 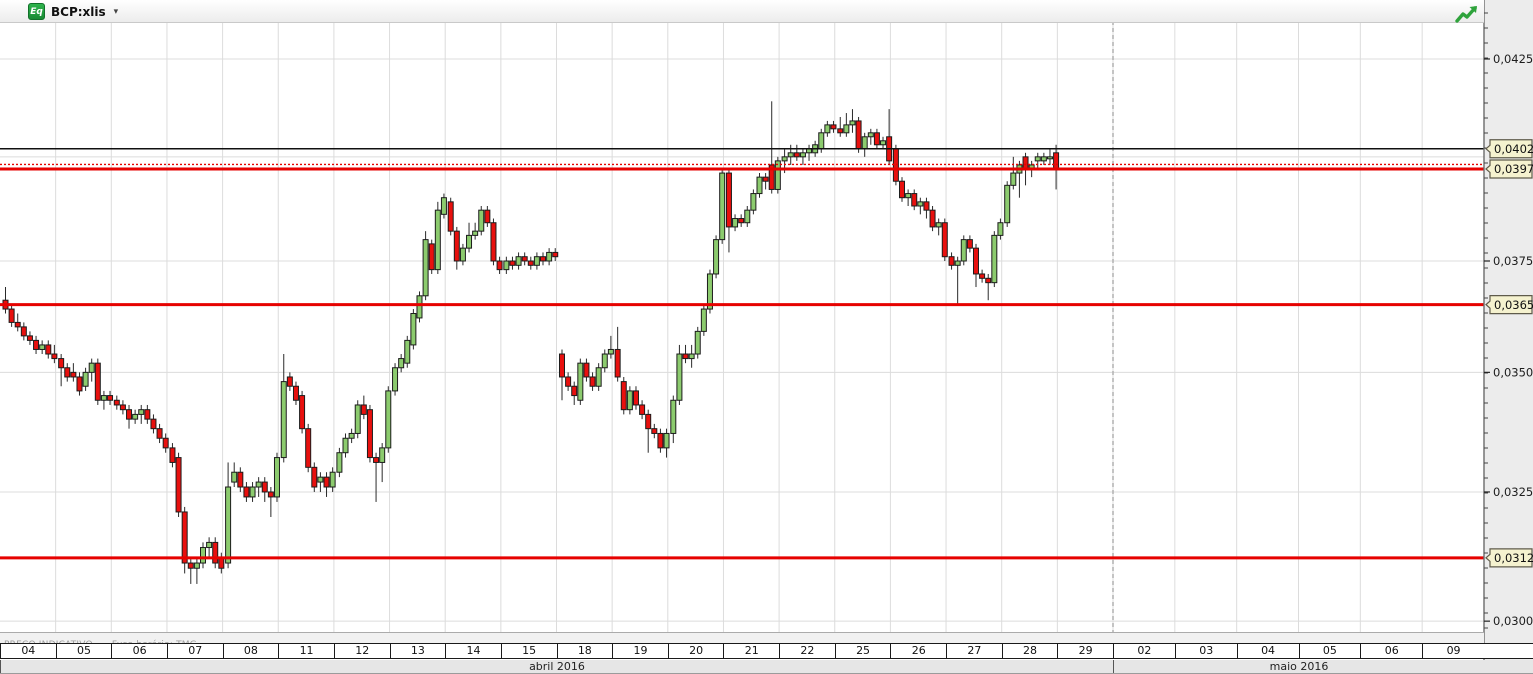 What do you see at coordinates (194, 651) in the screenshot?
I see `date-cell: 07` at bounding box center [194, 651].